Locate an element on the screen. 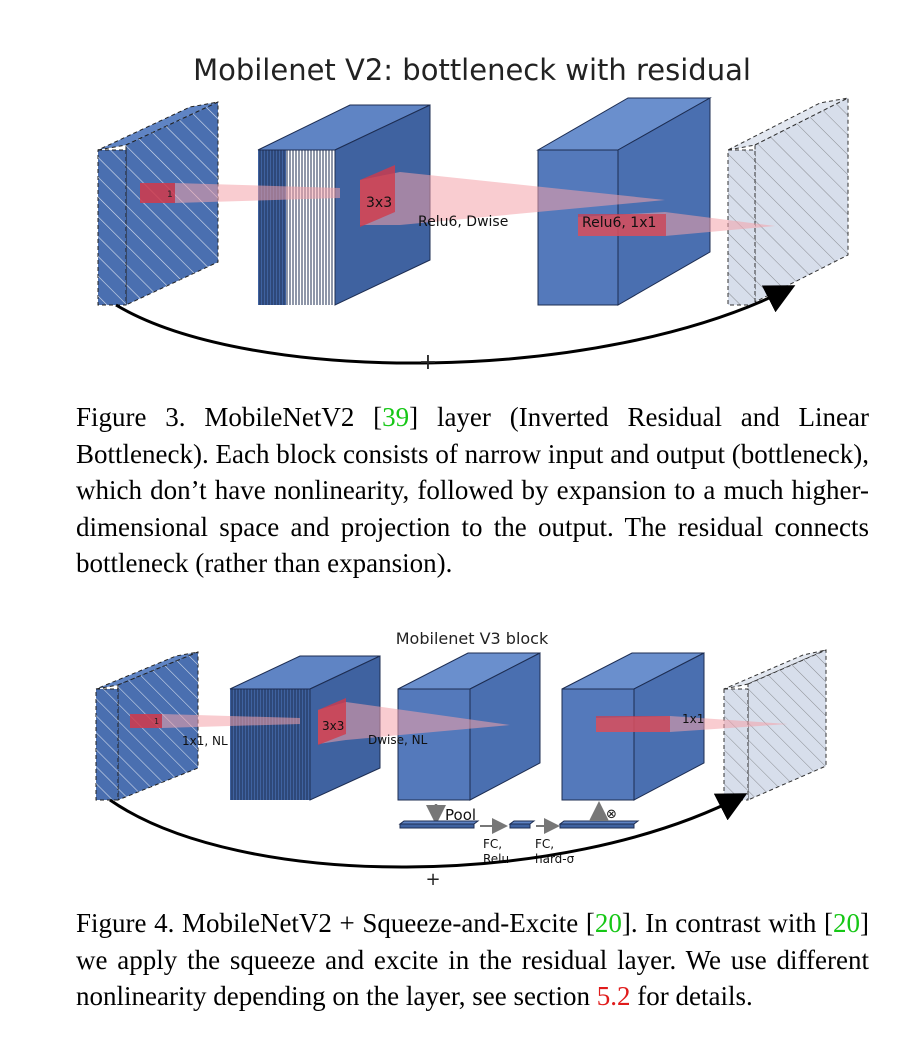 Image resolution: width=912 pixels, height=1056 pixels. pool-label: Pool is located at coordinates (460, 815).